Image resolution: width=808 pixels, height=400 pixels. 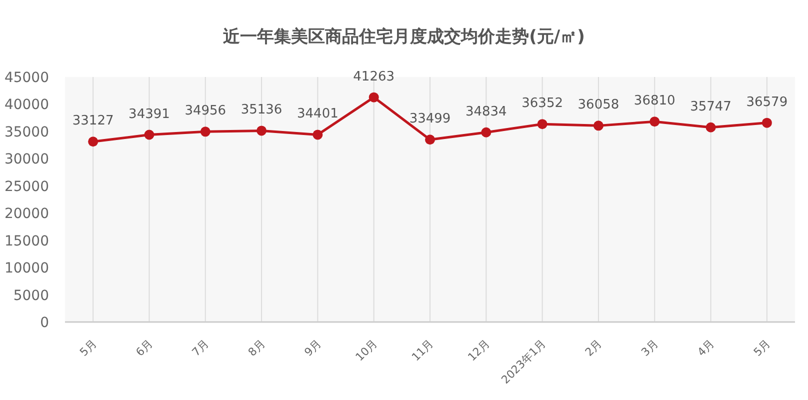 What do you see at coordinates (593, 347) in the screenshot?
I see `x-tick-label: 2月` at bounding box center [593, 347].